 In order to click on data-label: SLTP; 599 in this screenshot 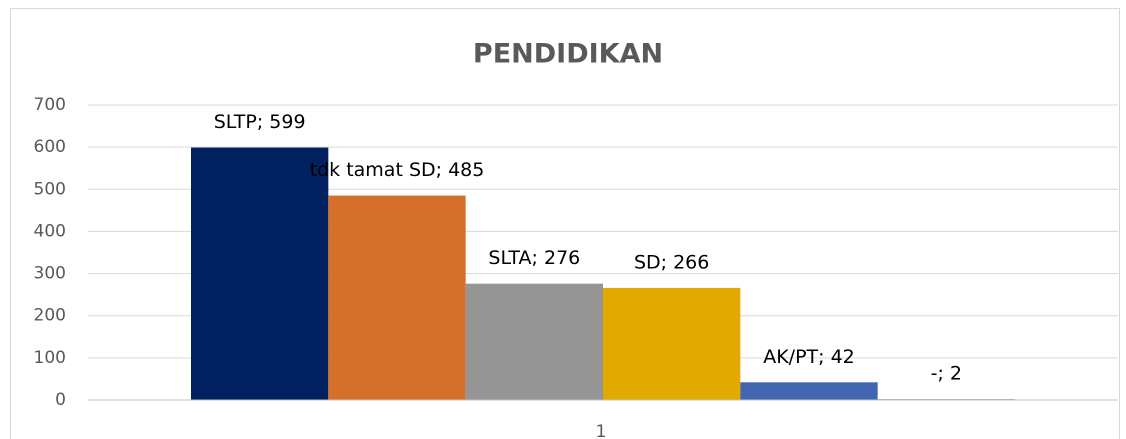, I will do `click(260, 122)`.